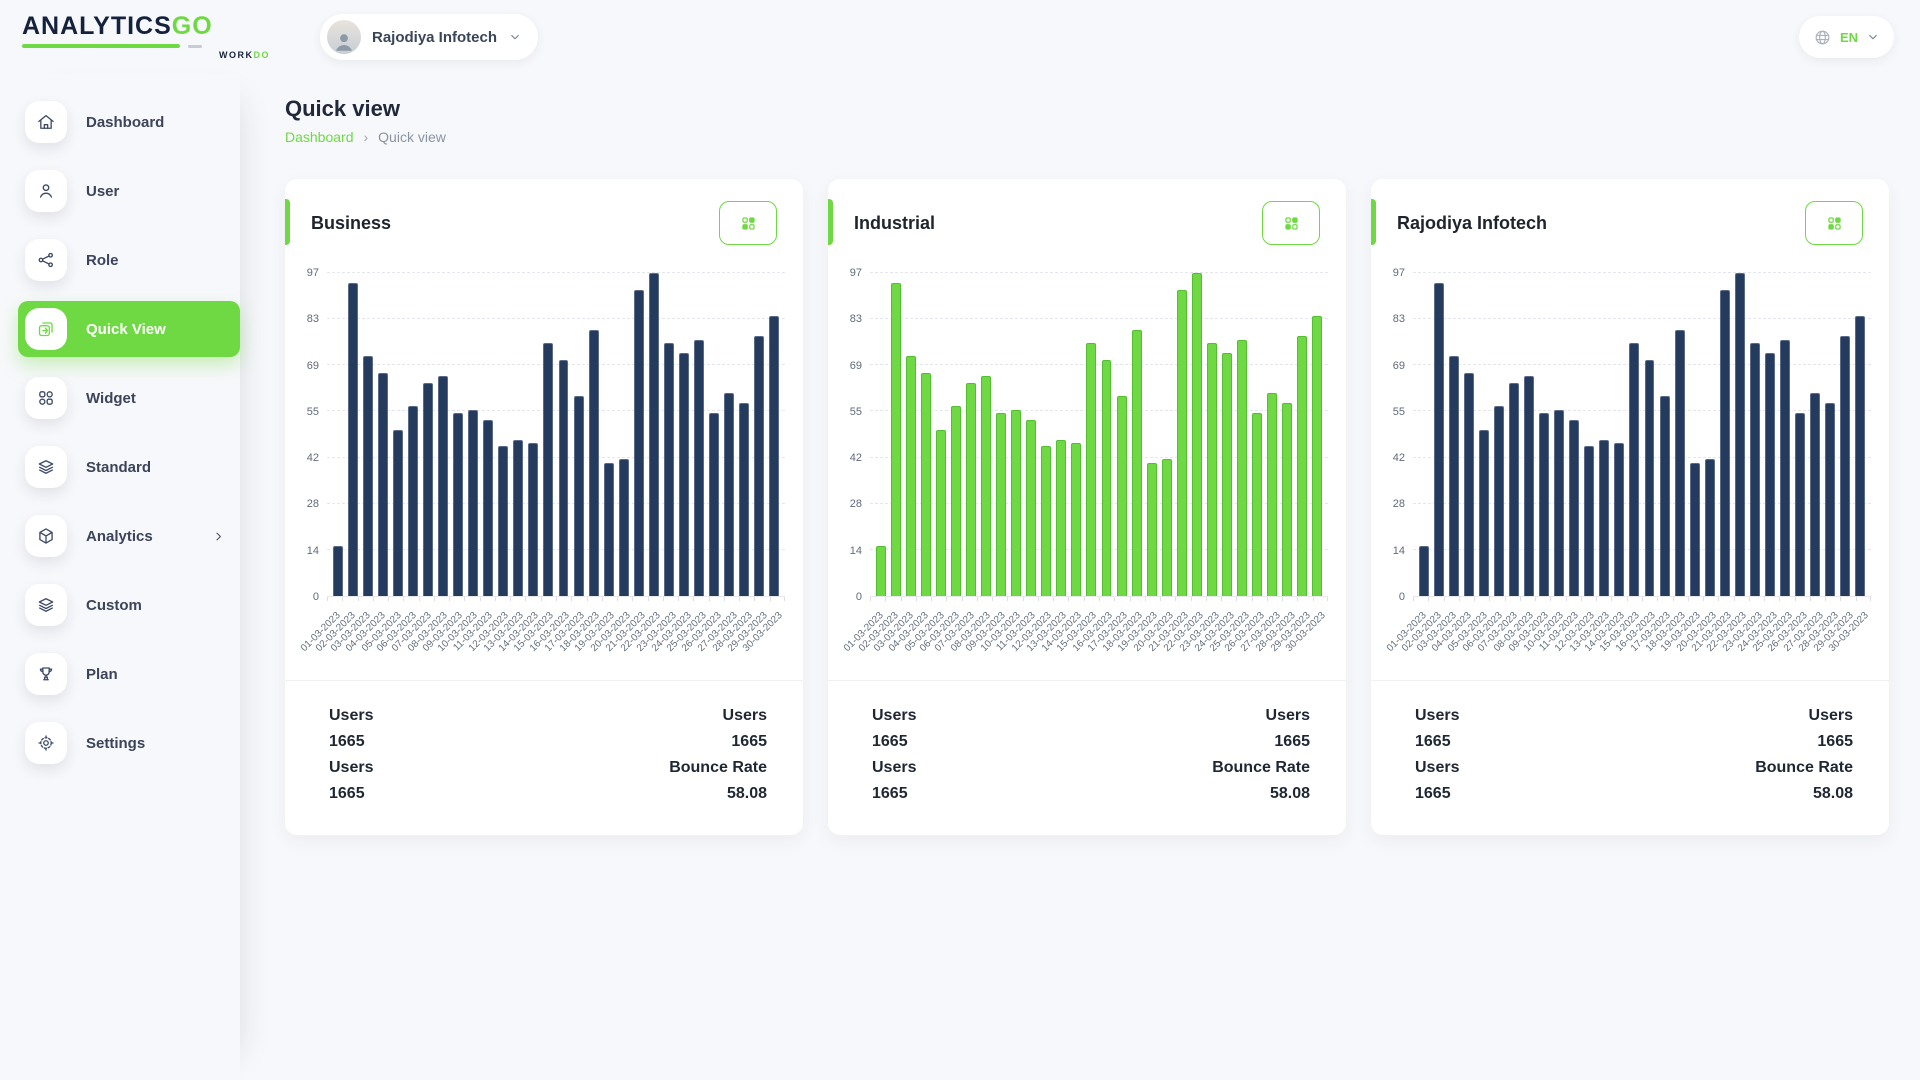 Image resolution: width=1920 pixels, height=1080 pixels. Describe the element at coordinates (129, 605) in the screenshot. I see `sidebar-item-custom: Custom` at that location.